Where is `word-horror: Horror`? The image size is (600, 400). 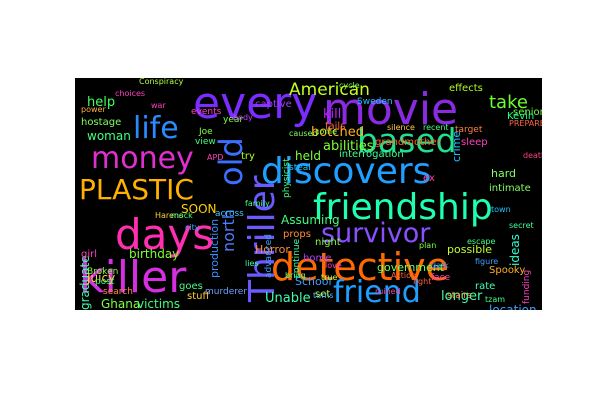 word-horror: Horror is located at coordinates (272, 249).